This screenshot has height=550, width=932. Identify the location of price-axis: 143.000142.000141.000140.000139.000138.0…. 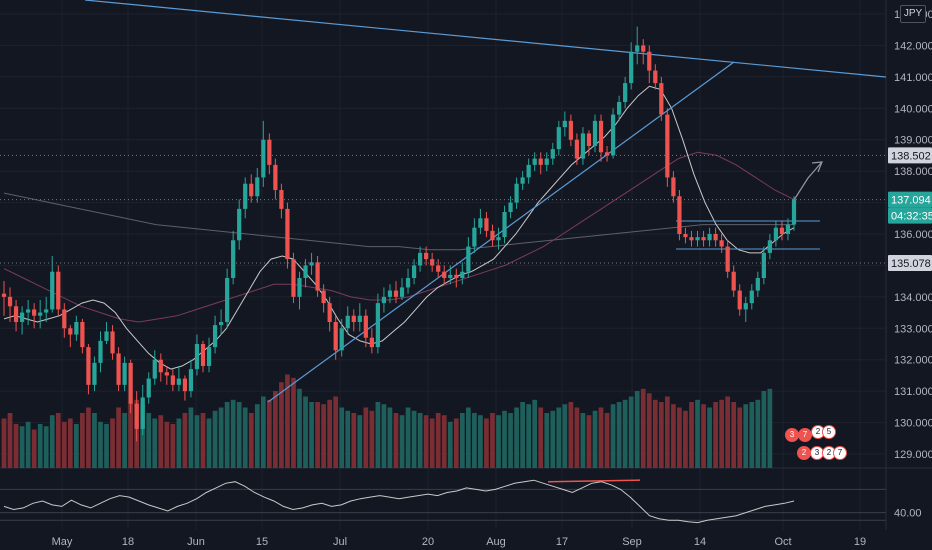
(913, 264).